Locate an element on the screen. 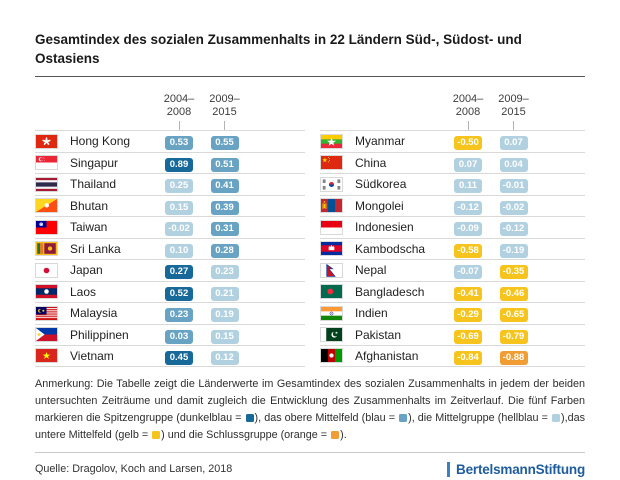  table-right-header: 2004– 2008 2009– 2015 is located at coordinates (452, 103).